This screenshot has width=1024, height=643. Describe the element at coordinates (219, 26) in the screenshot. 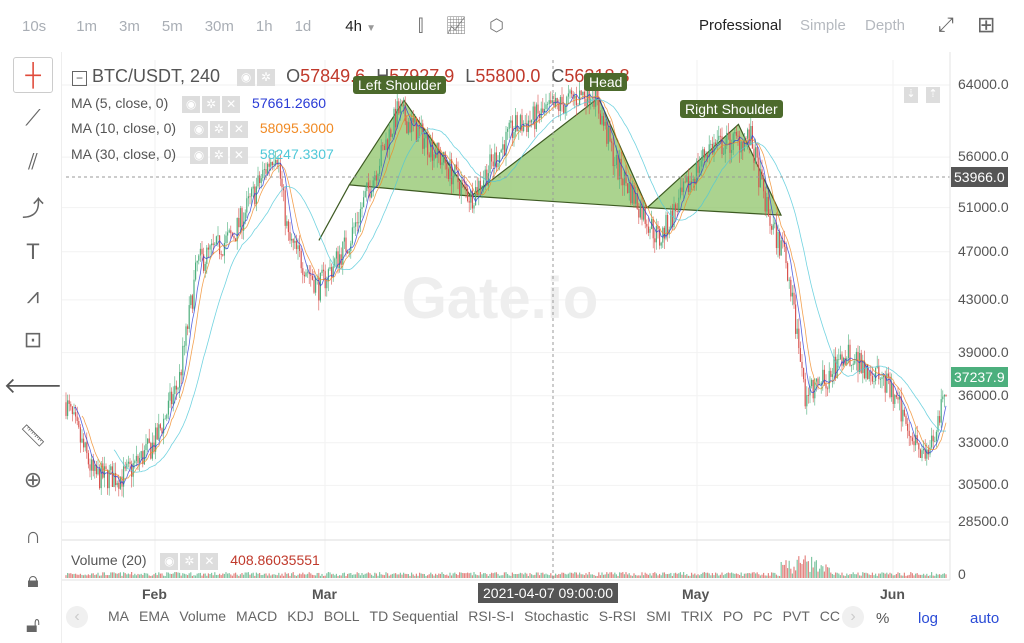

I see `interval-30m: 30m` at that location.